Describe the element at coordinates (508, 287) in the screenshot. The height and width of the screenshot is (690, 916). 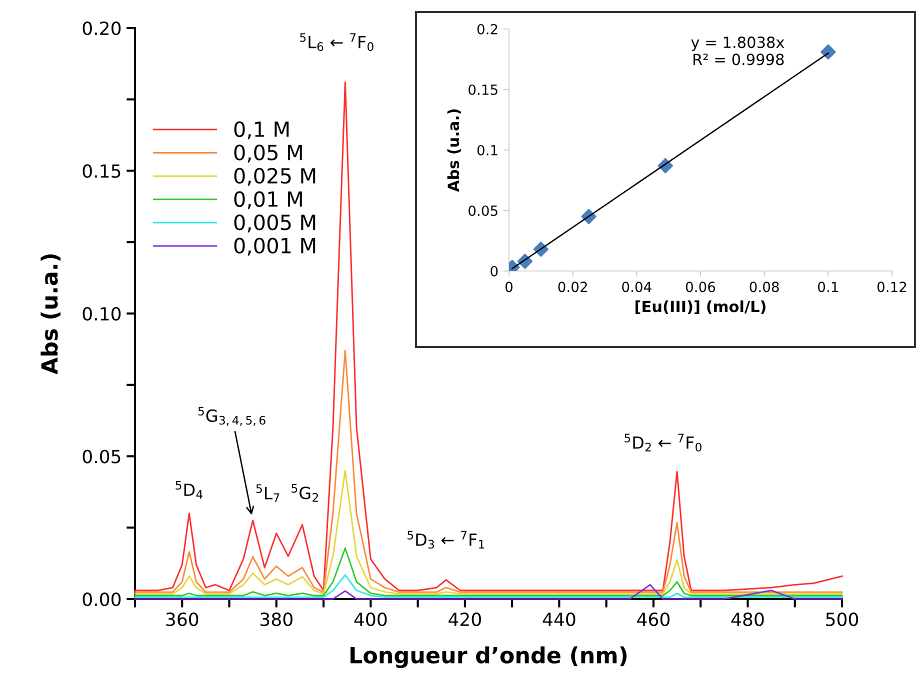
I see `x-tick-label: 0` at that location.